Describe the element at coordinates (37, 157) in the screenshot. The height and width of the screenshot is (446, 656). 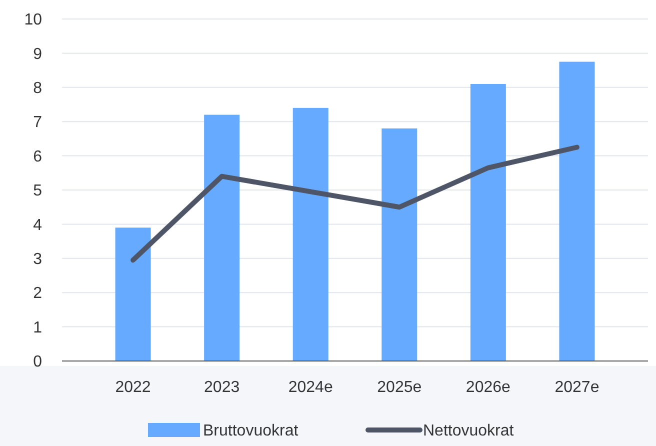
I see `y-tick-label: 6` at that location.